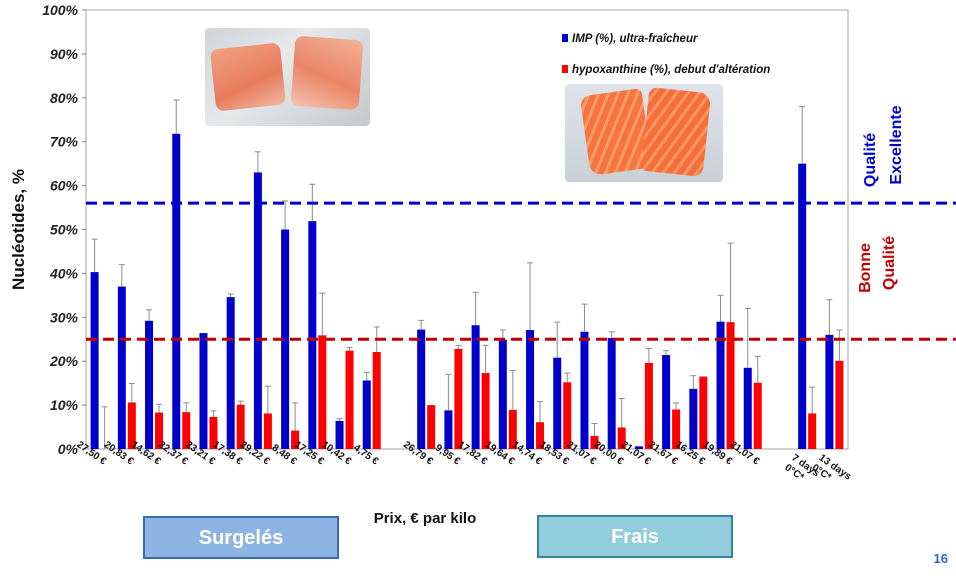  I want to click on y-tick-label: 40%, so click(64, 273).